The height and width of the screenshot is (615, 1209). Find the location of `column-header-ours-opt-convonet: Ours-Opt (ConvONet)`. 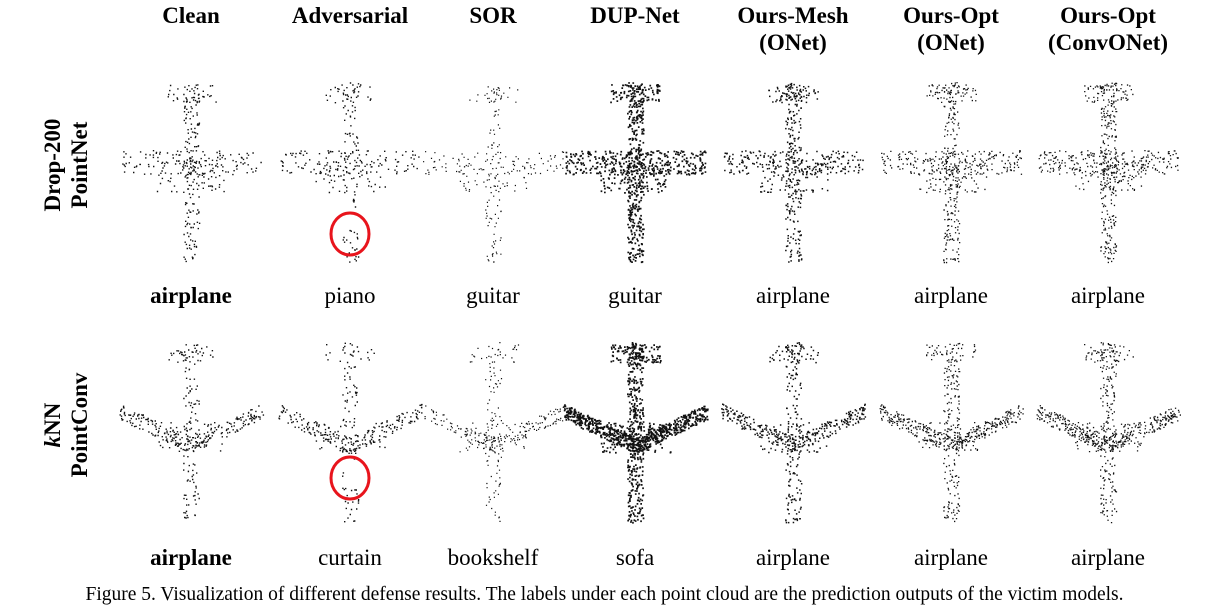

column-header-ours-opt-convonet: Ours-Opt (ConvONet) is located at coordinates (1108, 29).